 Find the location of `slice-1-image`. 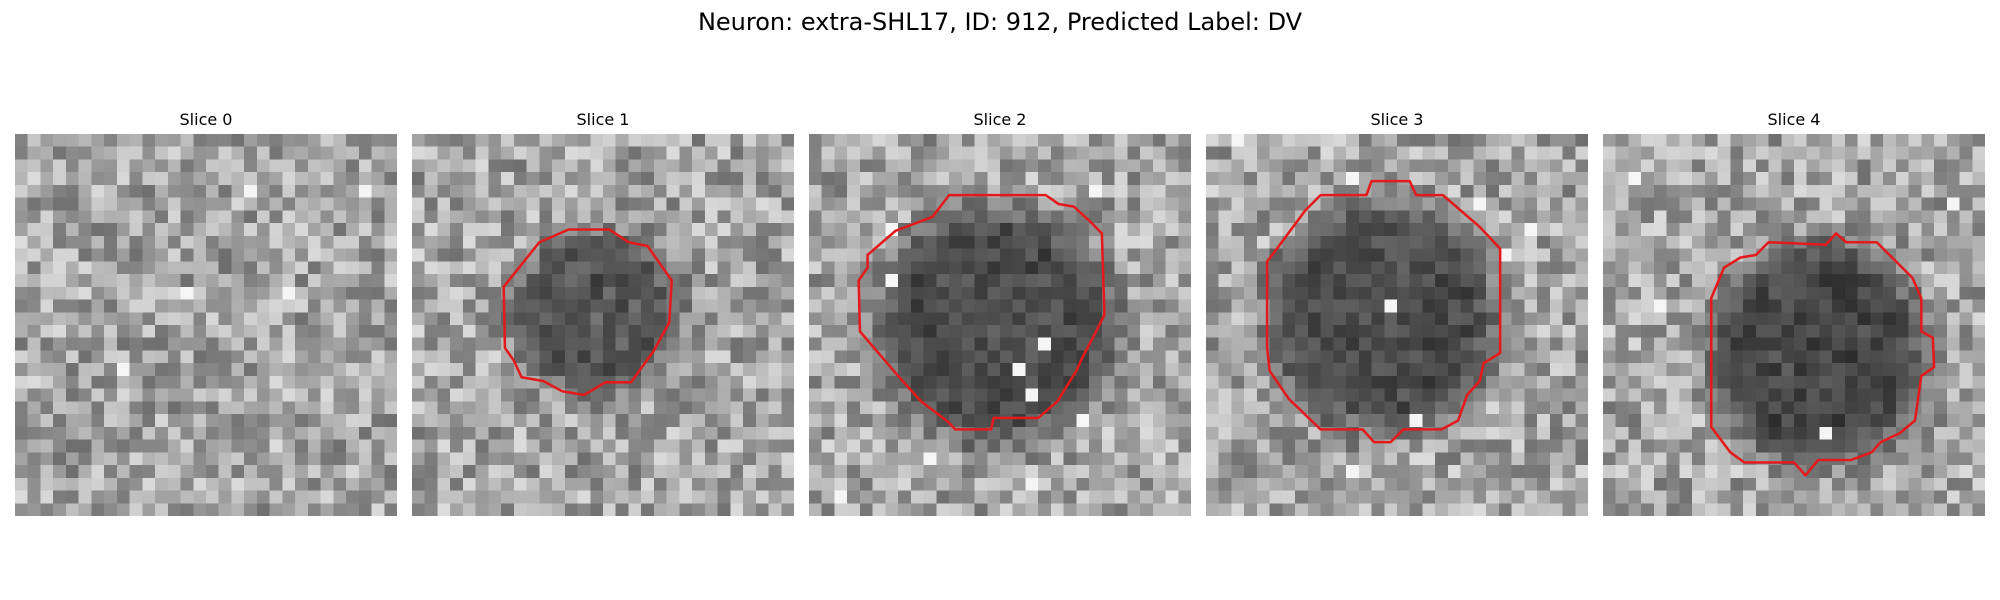

slice-1-image is located at coordinates (603, 325).